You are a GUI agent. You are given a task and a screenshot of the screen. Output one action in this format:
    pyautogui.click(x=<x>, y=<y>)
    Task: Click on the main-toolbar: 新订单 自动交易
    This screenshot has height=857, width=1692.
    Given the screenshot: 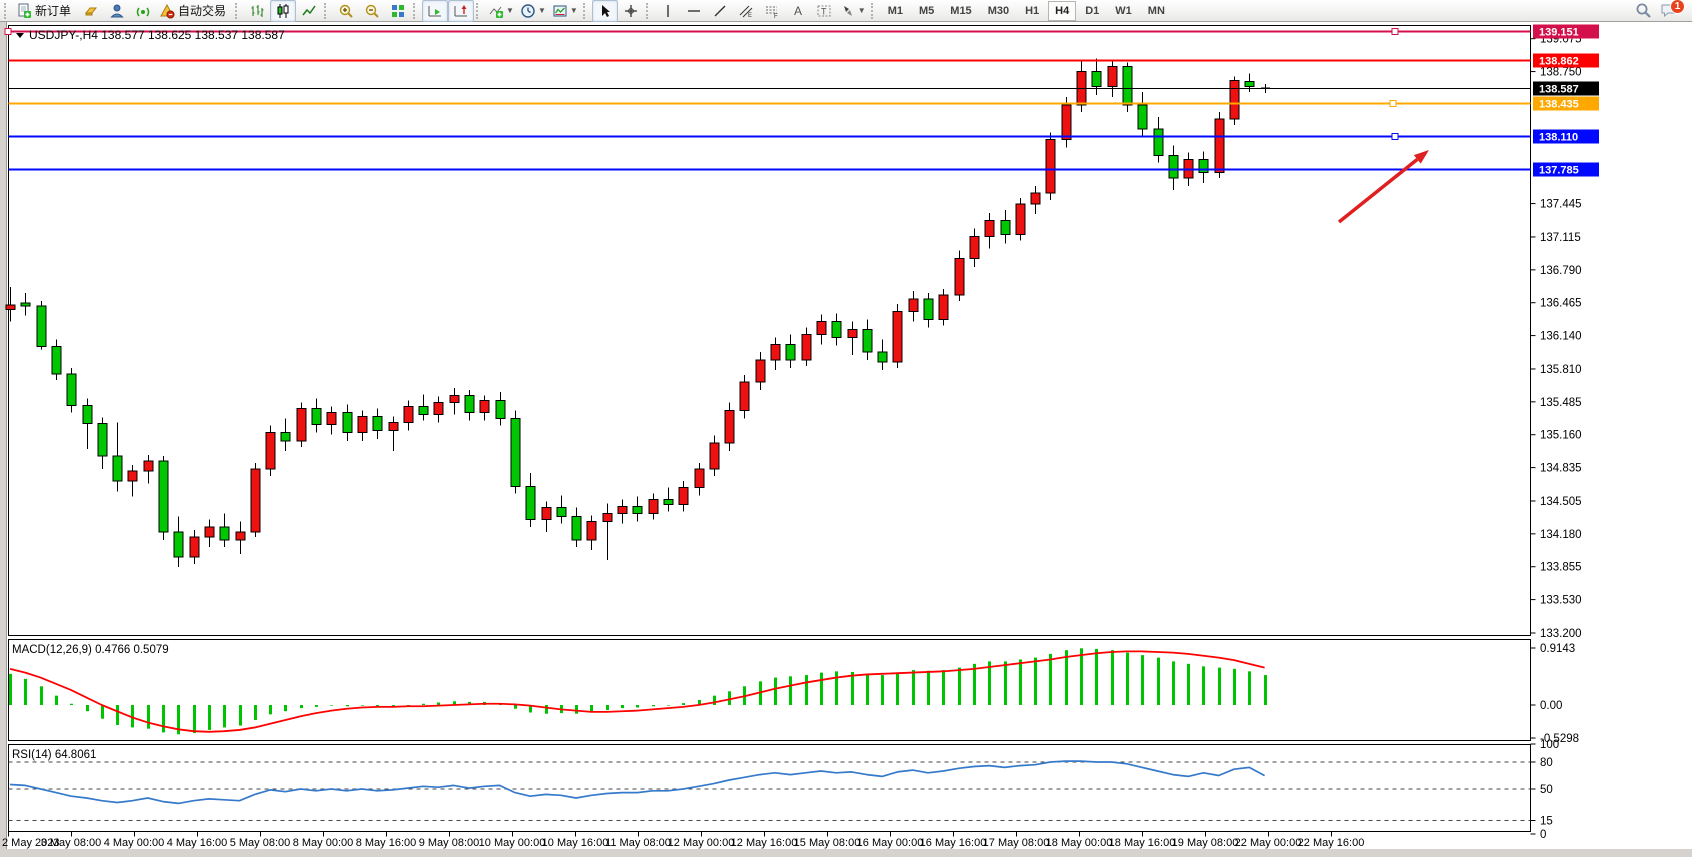 What is the action you would take?
    pyautogui.click(x=846, y=11)
    